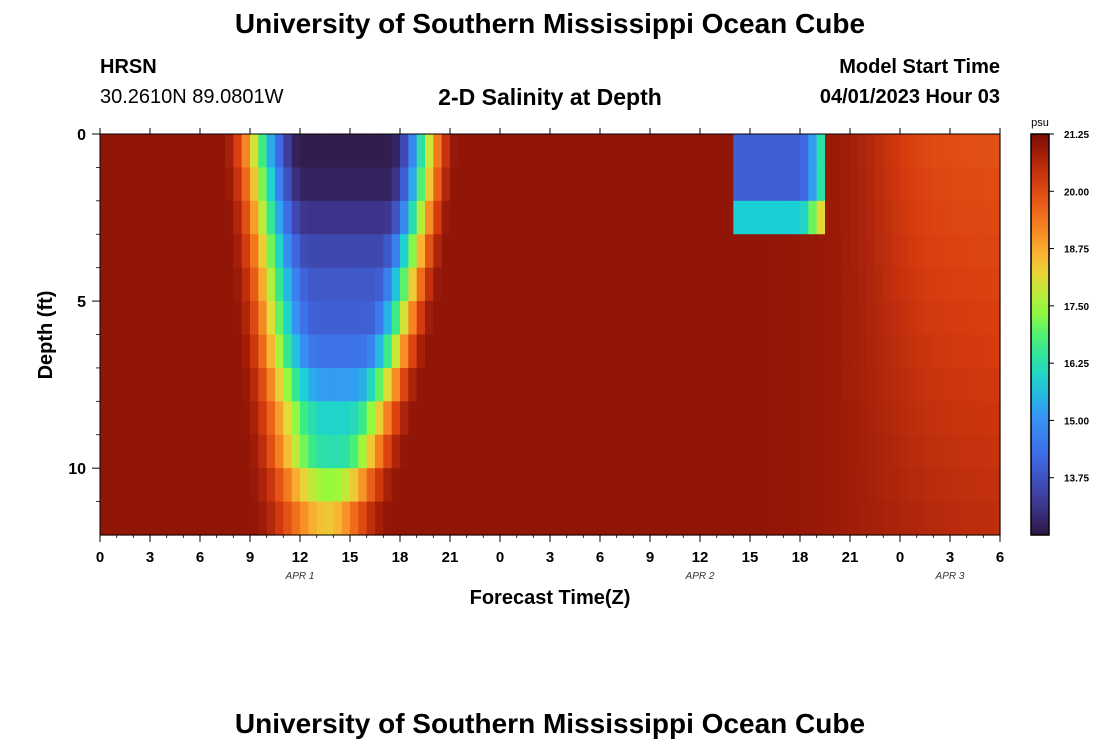 The width and height of the screenshot is (1100, 750). Describe the element at coordinates (700, 557) in the screenshot. I see `x-tick-label: 12` at that location.